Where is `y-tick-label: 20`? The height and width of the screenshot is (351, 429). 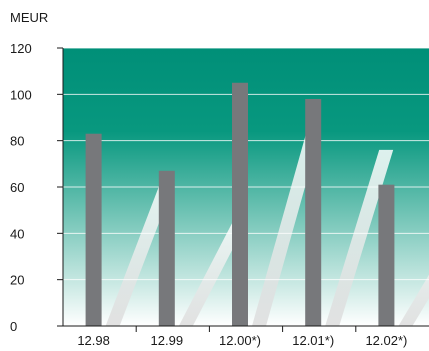
y-tick-label: 20 is located at coordinates (17, 280).